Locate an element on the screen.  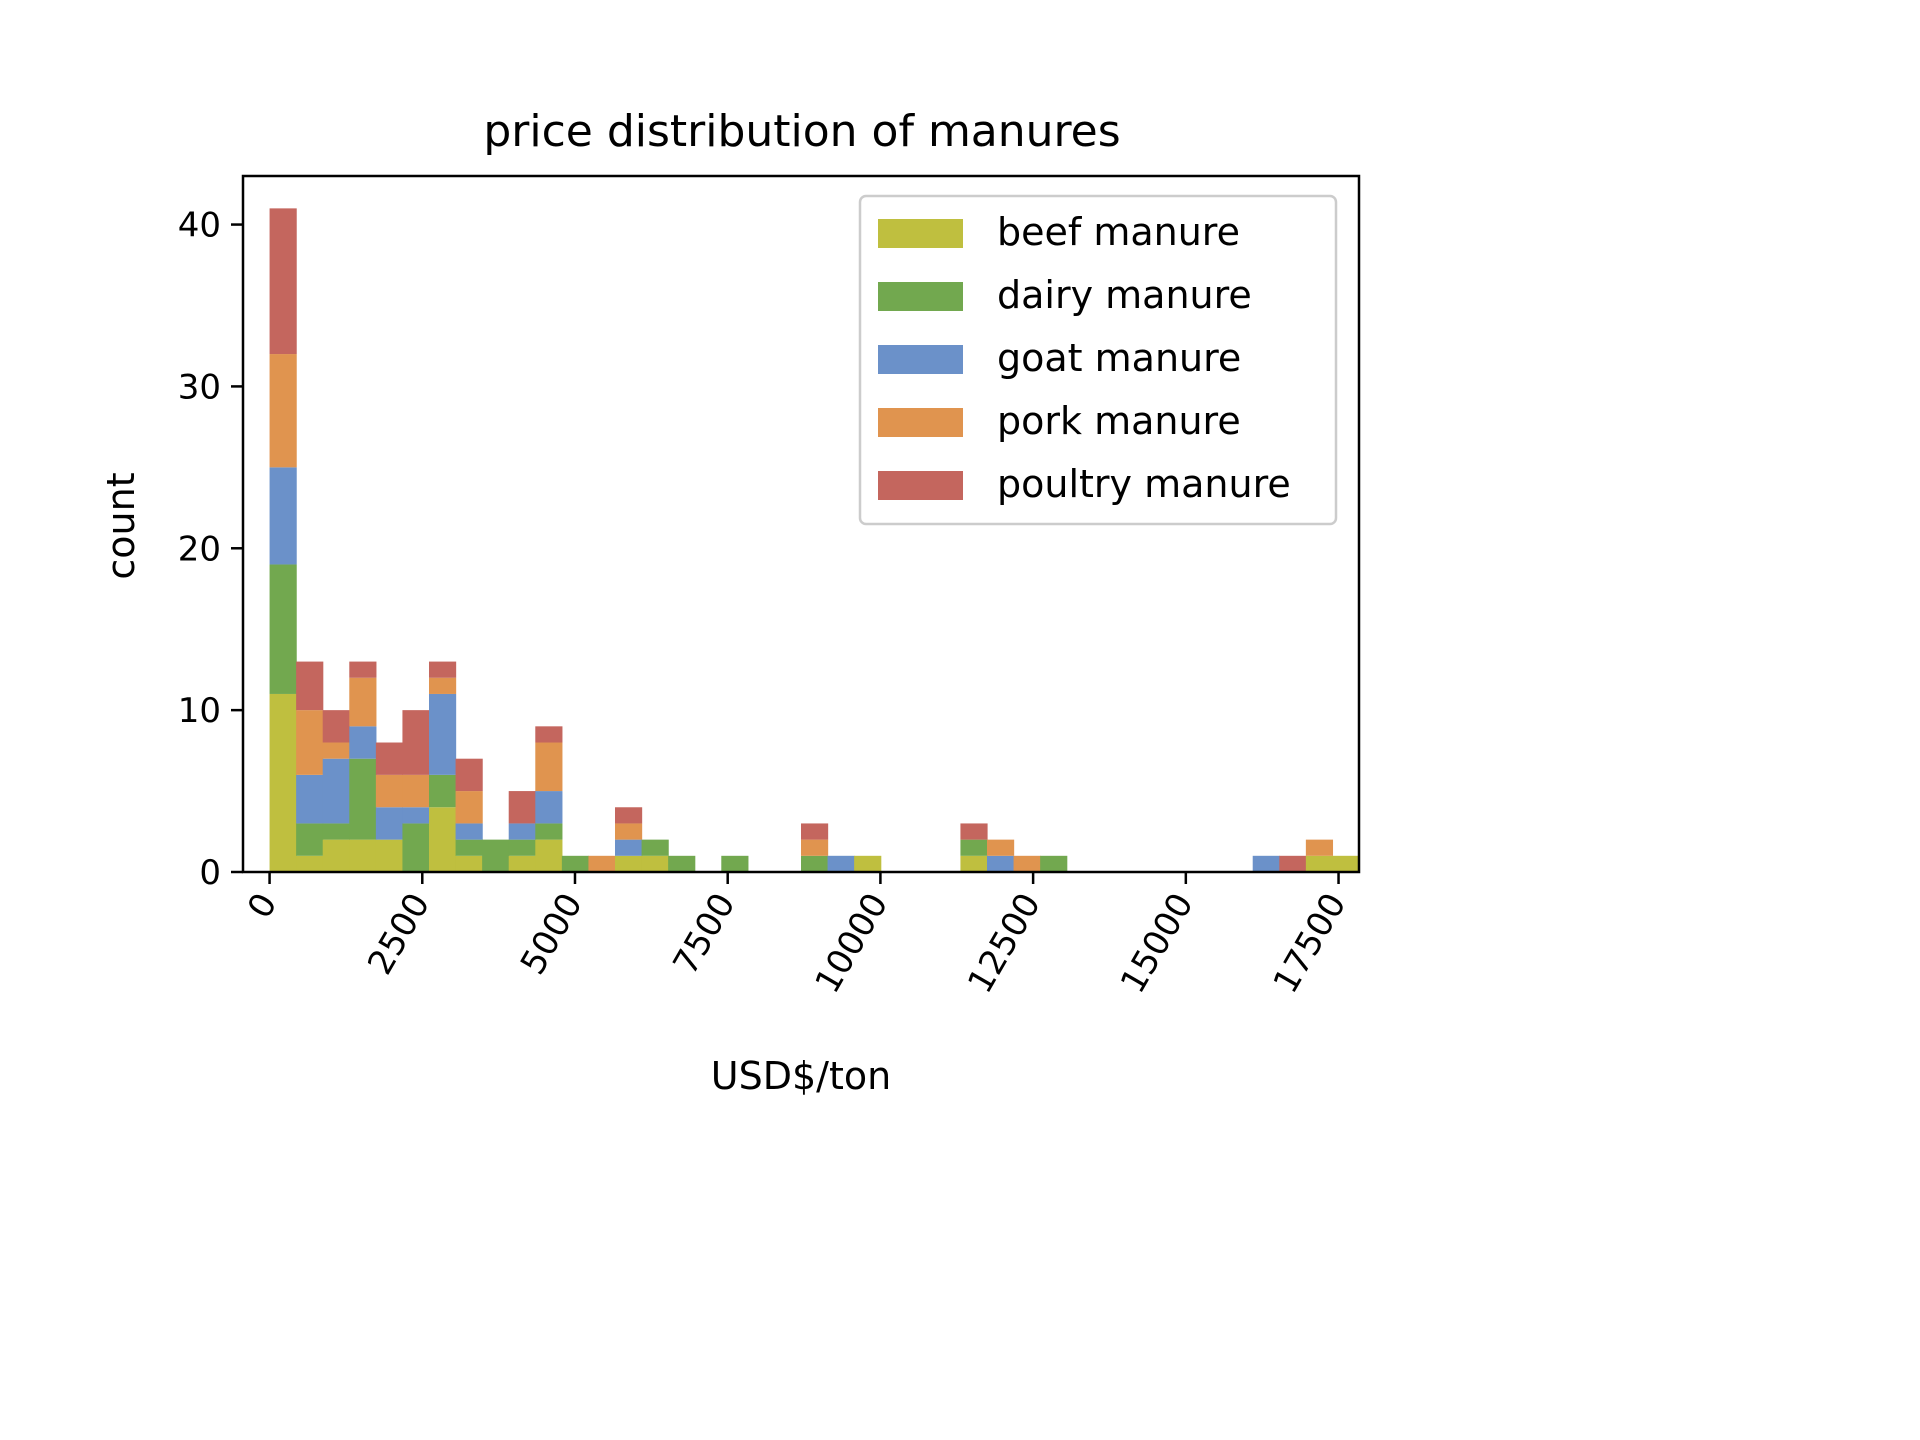
legend-swatch-dairy-manure is located at coordinates (920, 296).